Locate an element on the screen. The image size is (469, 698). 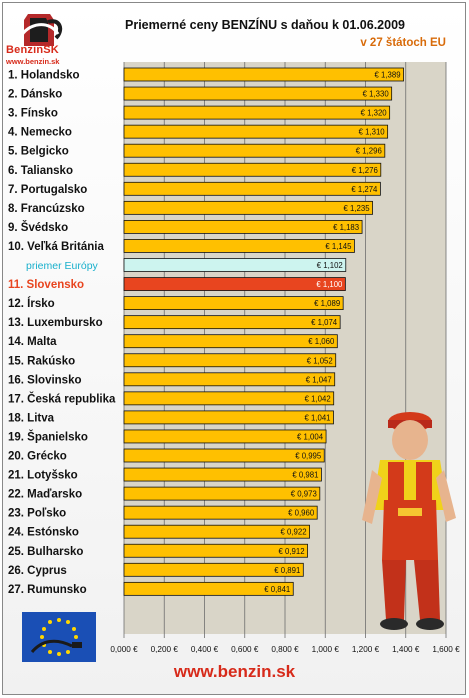
category-label: 12. Írsko is located at coordinates (31, 303).